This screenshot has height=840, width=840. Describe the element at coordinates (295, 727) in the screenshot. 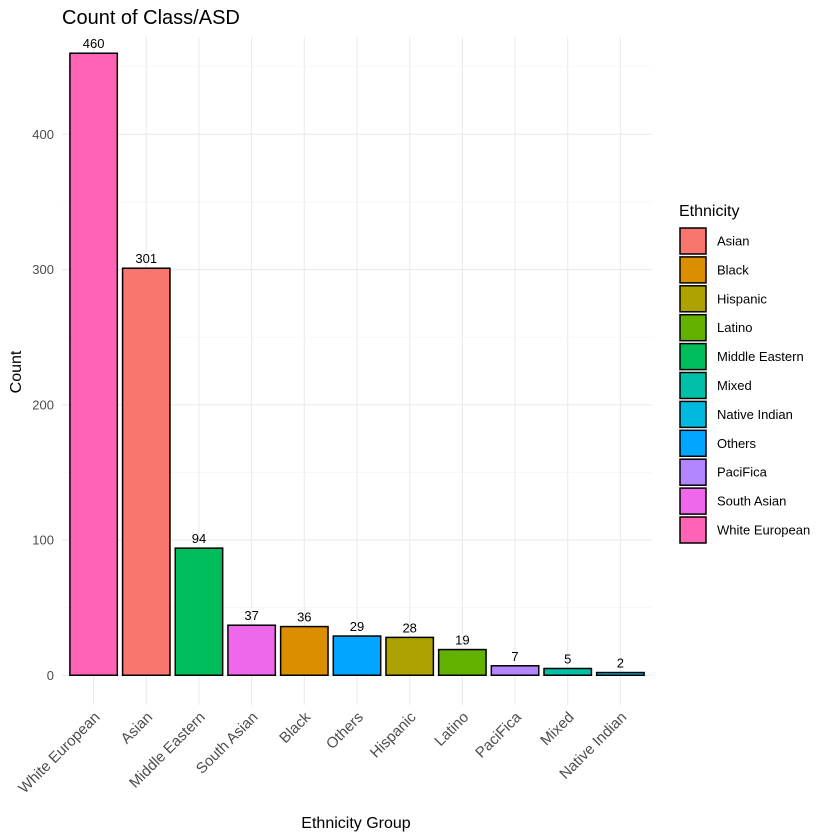

I see `x-tick-label: Black` at that location.